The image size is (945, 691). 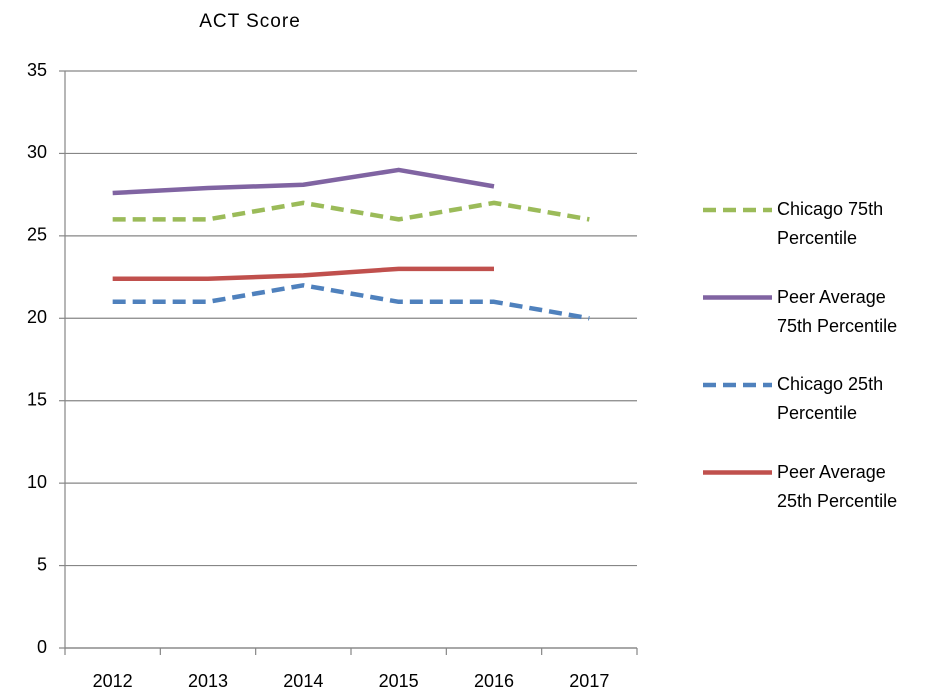 I want to click on x-tick-label: 2012, so click(x=113, y=681).